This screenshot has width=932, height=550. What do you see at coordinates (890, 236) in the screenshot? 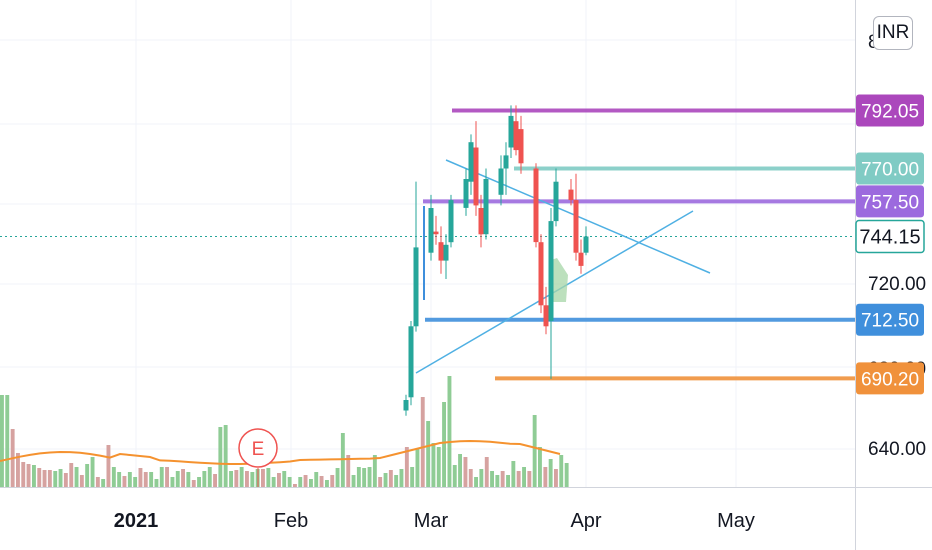
I see `current-price-badge` at bounding box center [890, 236].